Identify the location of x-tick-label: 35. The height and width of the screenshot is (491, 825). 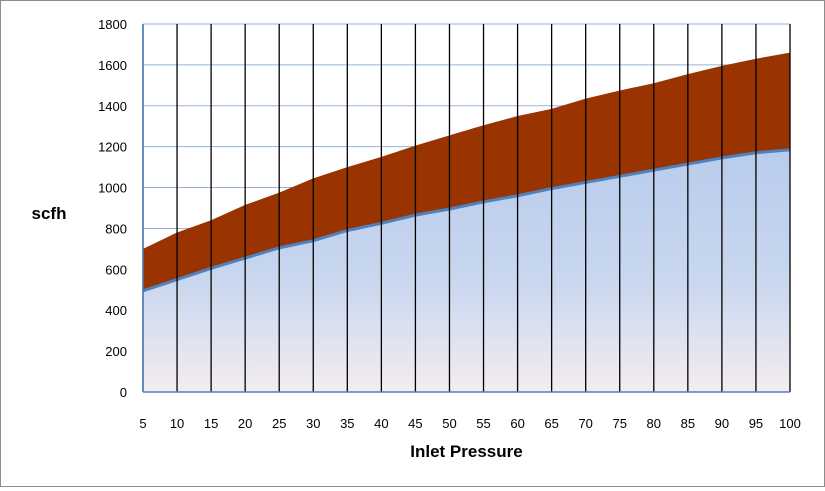
(347, 423).